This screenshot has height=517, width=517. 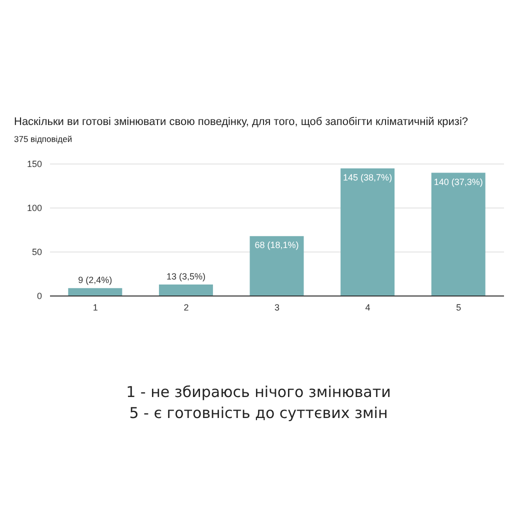 What do you see at coordinates (95, 280) in the screenshot?
I see `data-label: 9 (2,4%)` at bounding box center [95, 280].